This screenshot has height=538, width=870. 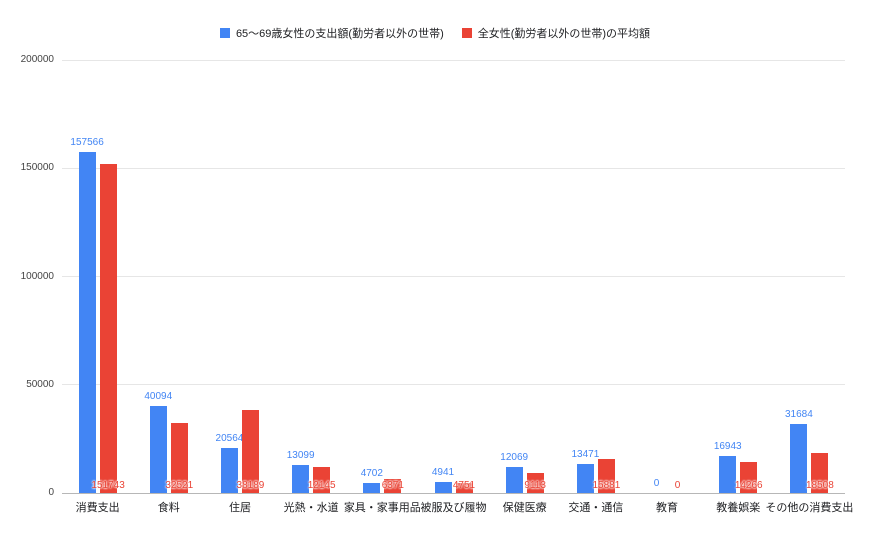 What do you see at coordinates (229, 438) in the screenshot?
I see `value-label-series1: 20564` at bounding box center [229, 438].